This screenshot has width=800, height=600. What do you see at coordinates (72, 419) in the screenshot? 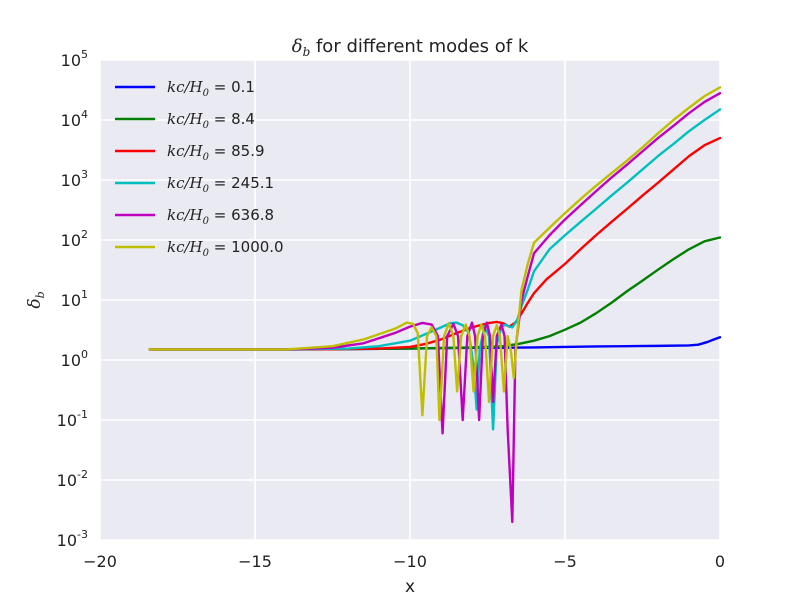
I see `y-tick-label: 10⁻¹` at bounding box center [72, 419].